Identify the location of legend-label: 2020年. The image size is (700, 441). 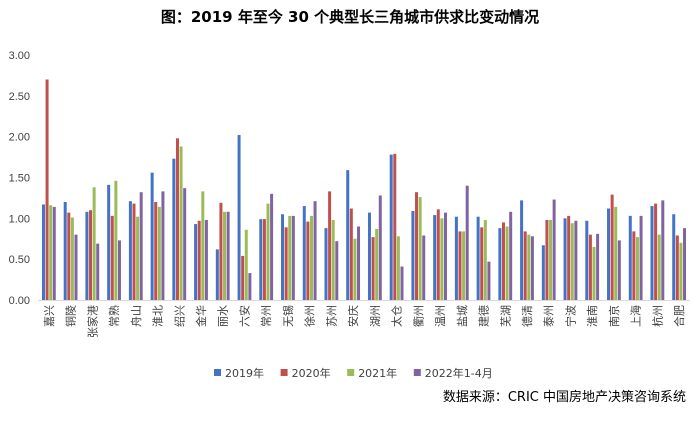
(311, 373).